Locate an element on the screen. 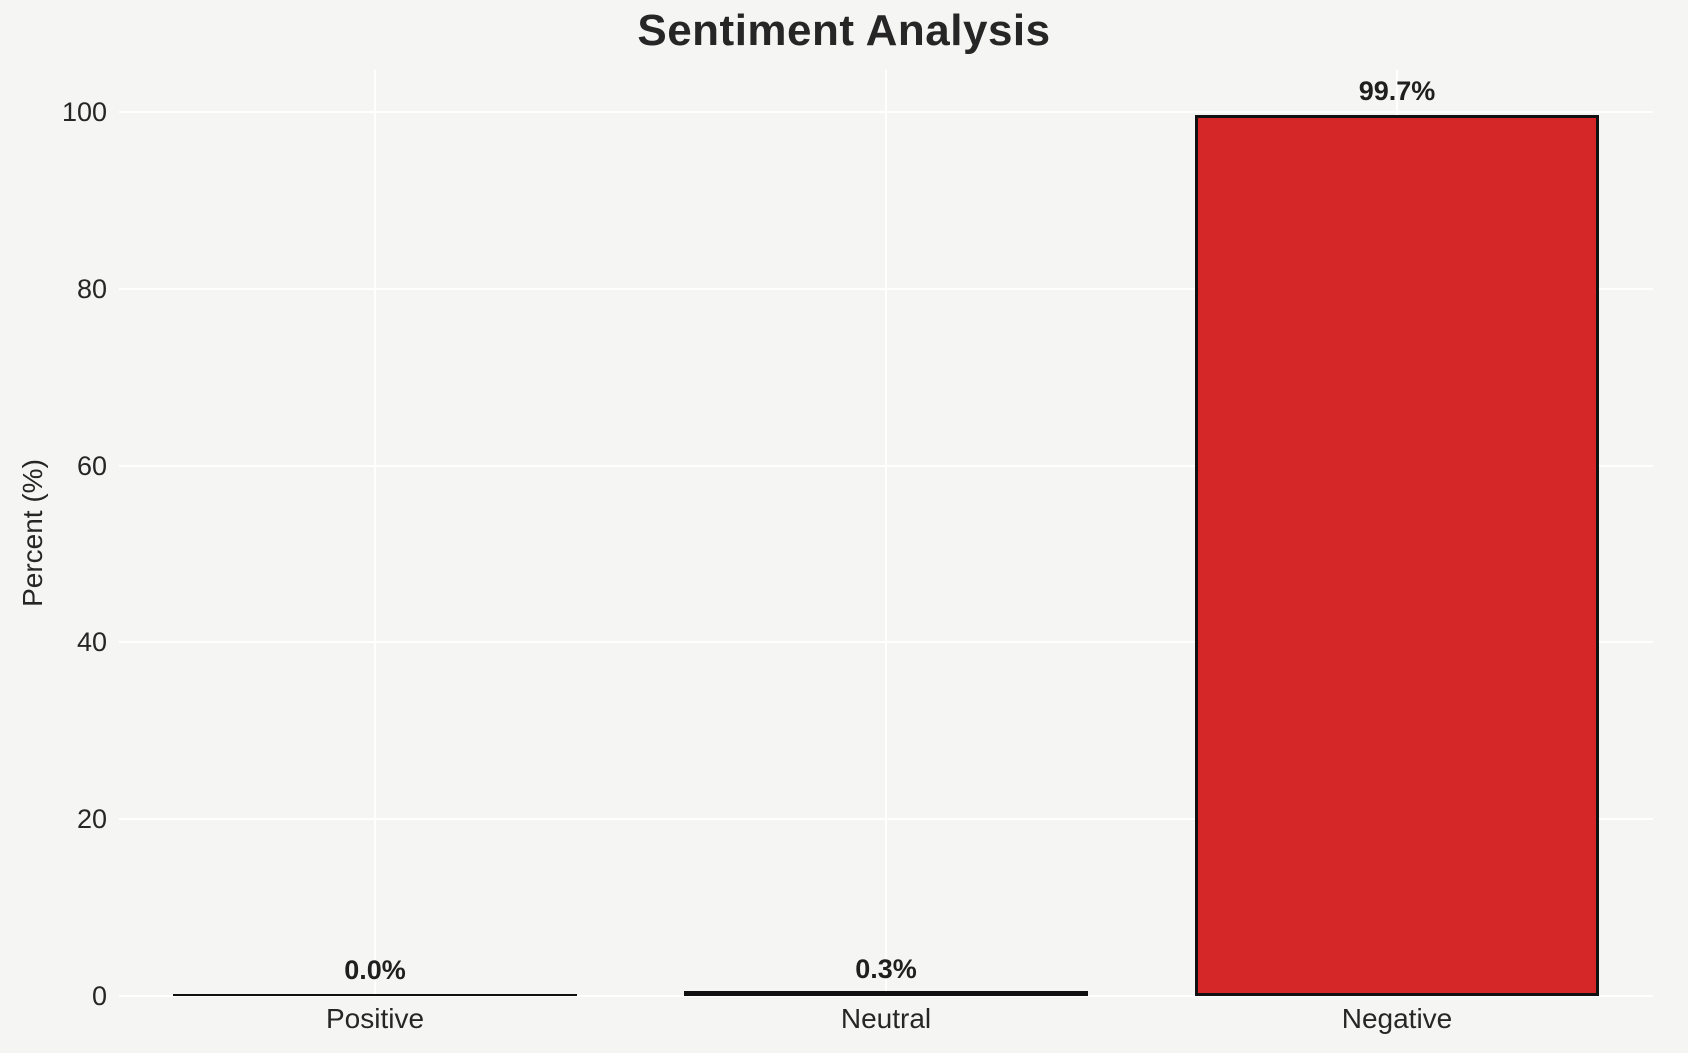 This screenshot has width=1688, height=1053. x-tick-label-positive: Positive is located at coordinates (375, 1018).